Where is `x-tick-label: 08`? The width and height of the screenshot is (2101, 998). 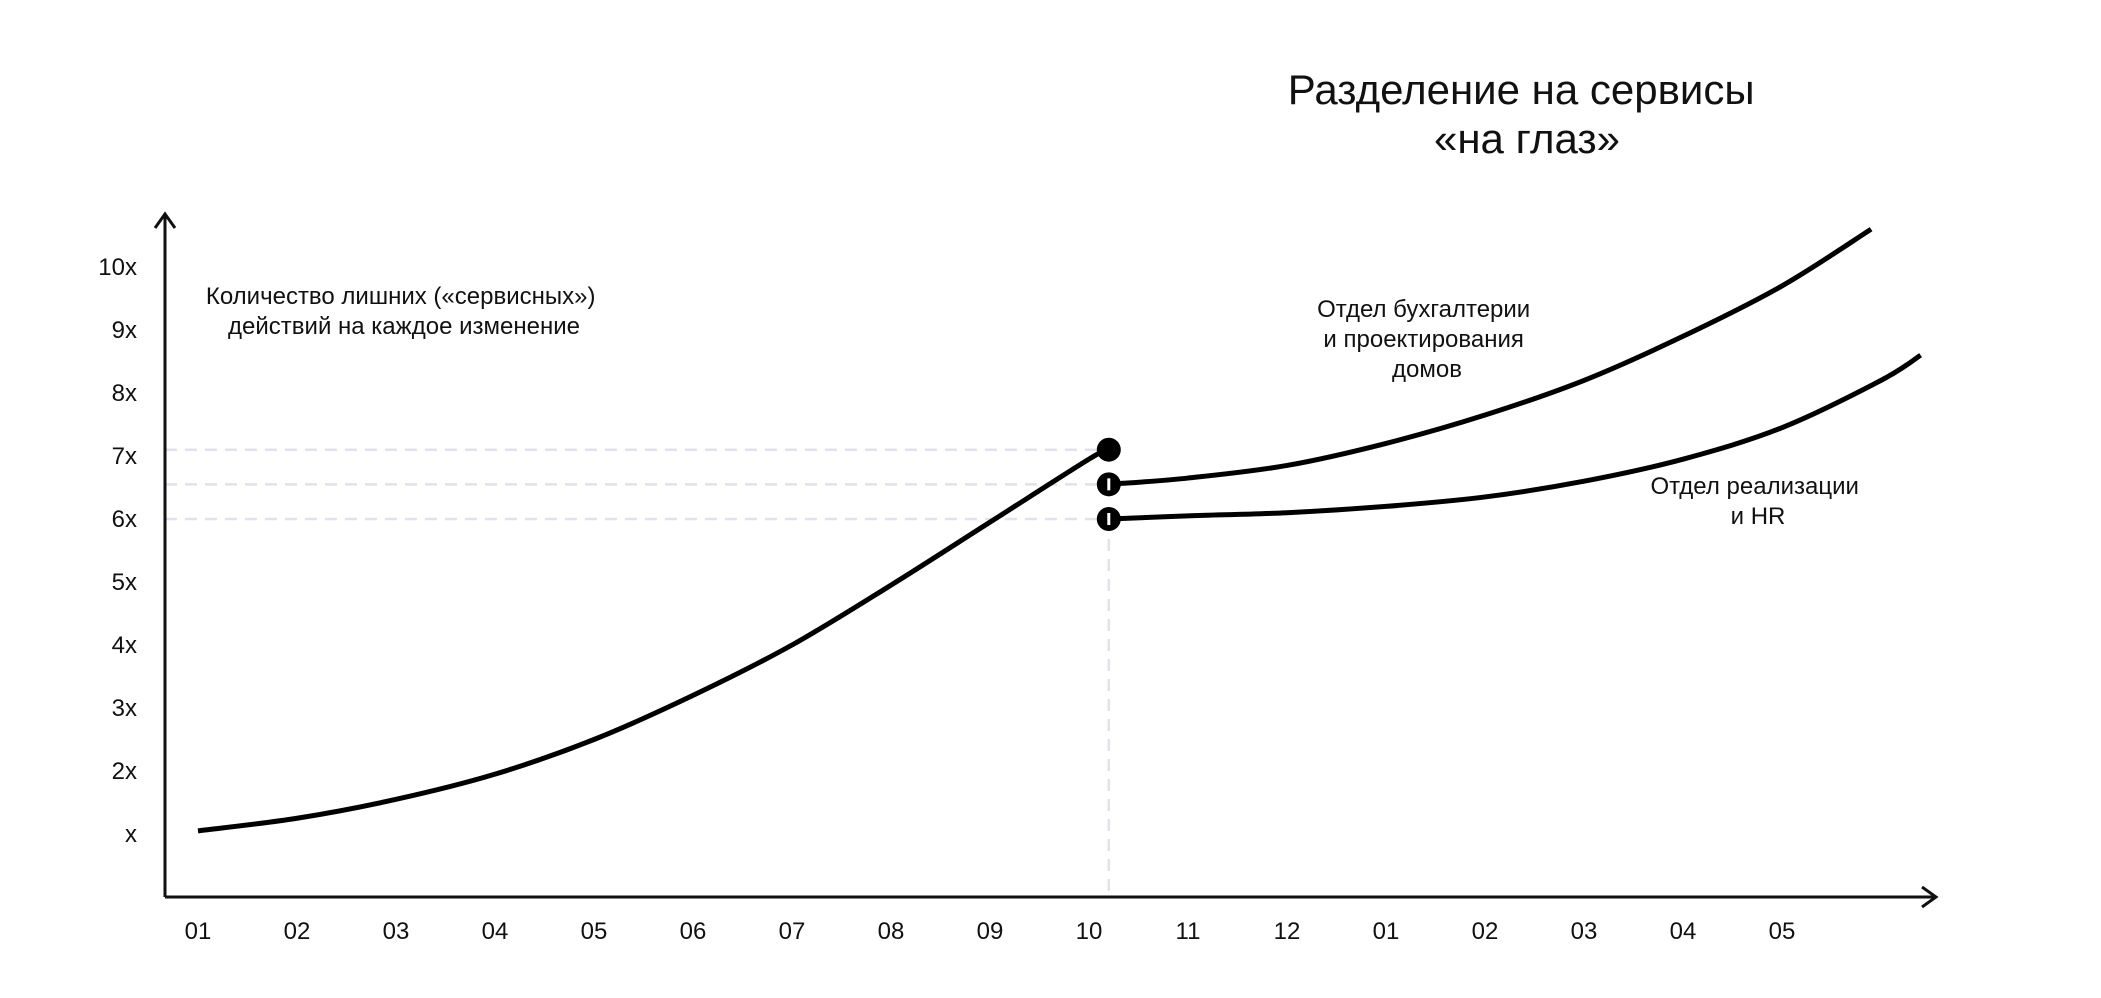
x-tick-label: 08 is located at coordinates (891, 931).